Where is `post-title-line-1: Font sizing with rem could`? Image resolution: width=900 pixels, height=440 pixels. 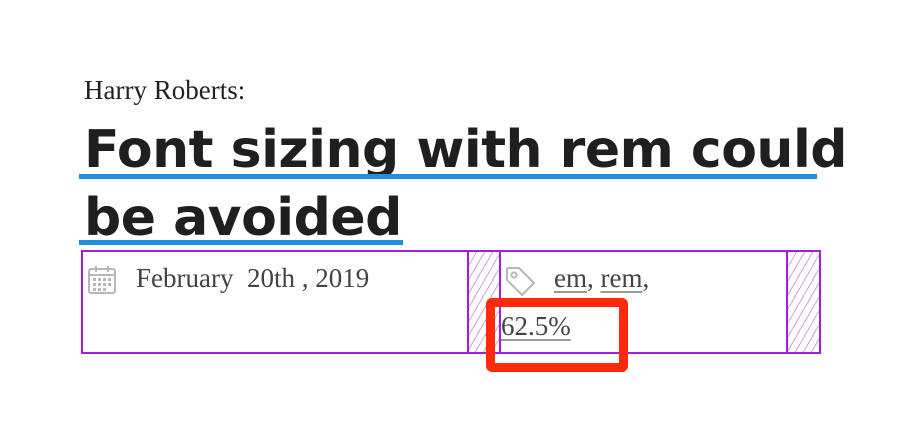
post-title-line-1: Font sizing with rem could is located at coordinates (466, 150).